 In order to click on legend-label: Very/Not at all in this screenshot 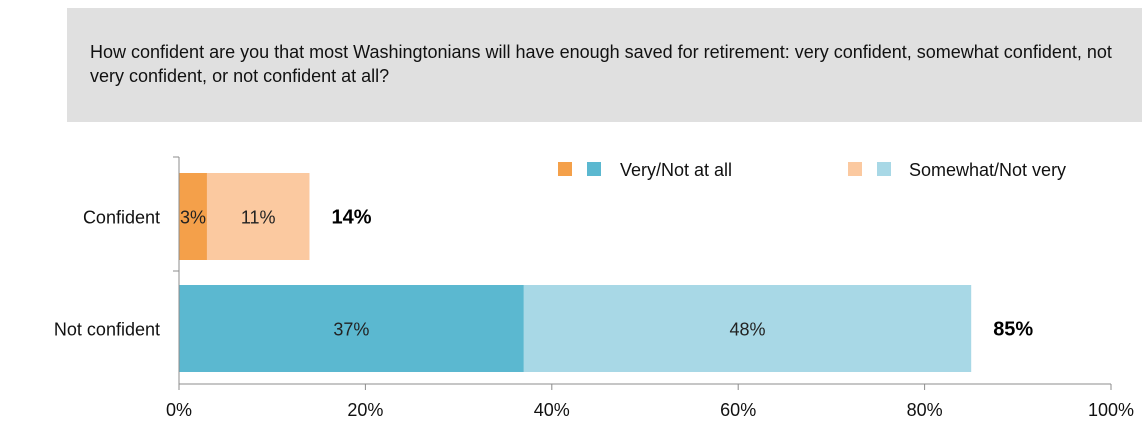, I will do `click(676, 170)`.